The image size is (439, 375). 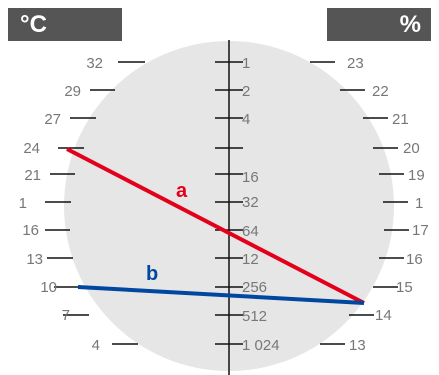 What do you see at coordinates (383, 315) in the screenshot?
I see `right-scale-label: 14` at bounding box center [383, 315].